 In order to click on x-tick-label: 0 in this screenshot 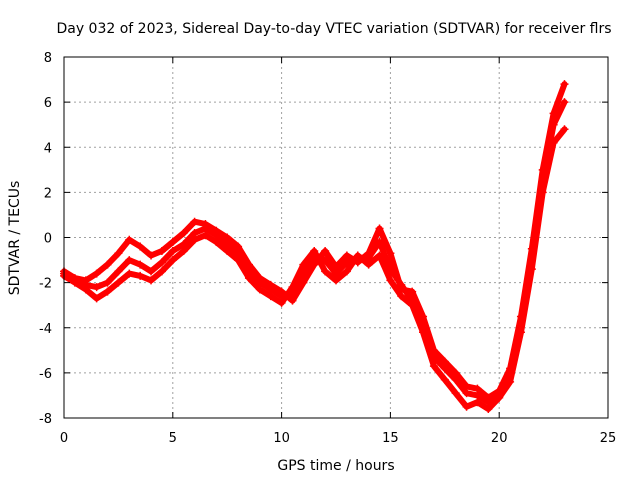, I will do `click(64, 438)`.